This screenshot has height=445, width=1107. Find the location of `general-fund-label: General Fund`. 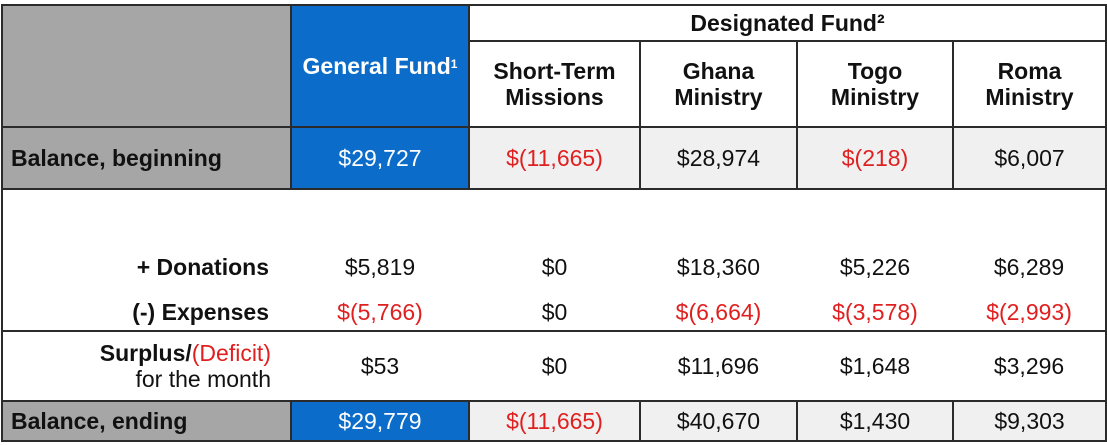

general-fund-label: General Fund is located at coordinates (376, 66).